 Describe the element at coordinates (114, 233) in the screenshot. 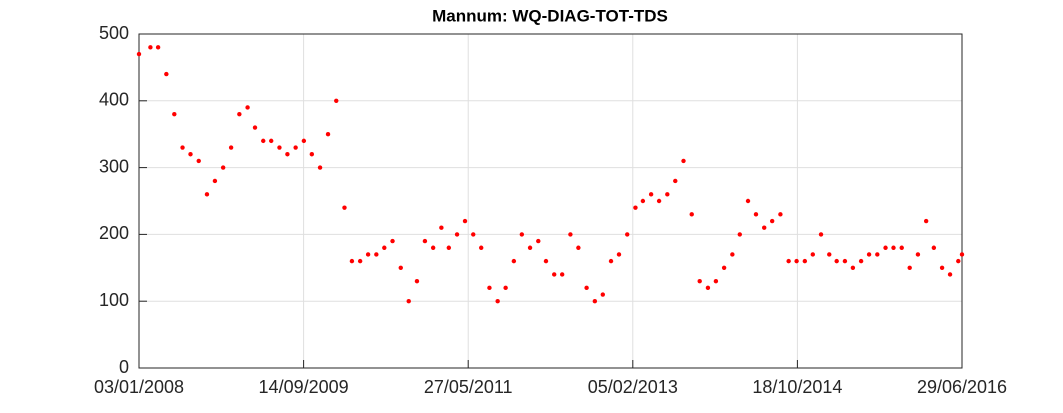

I see `y-tick-label: 200` at that location.